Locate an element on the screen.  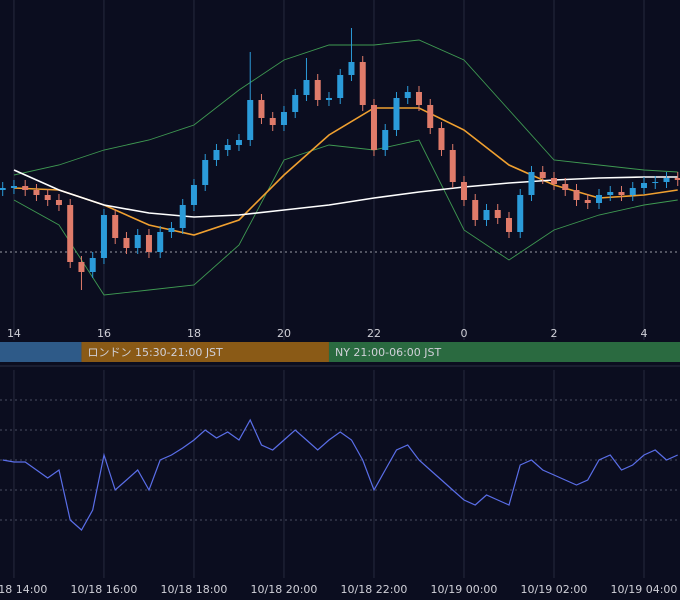
x-tick-label: 10/18 18:00 is located at coordinates (194, 589).